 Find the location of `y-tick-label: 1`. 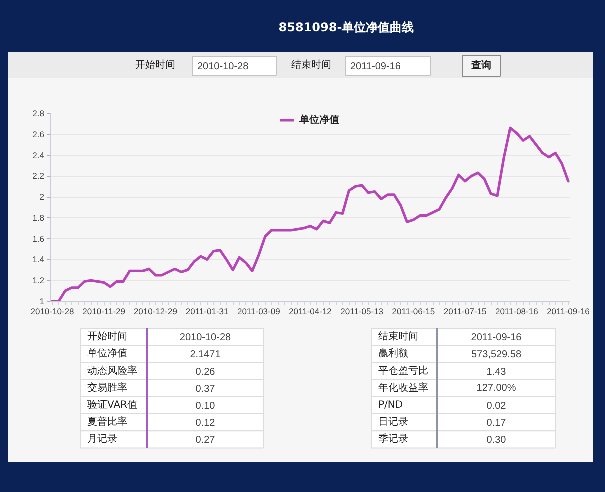

y-tick-label: 1 is located at coordinates (42, 301).